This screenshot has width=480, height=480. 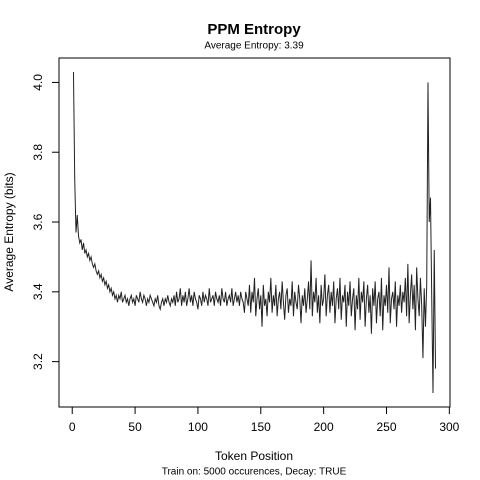 What do you see at coordinates (254, 29) in the screenshot?
I see `chart-title: PPM Entropy` at bounding box center [254, 29].